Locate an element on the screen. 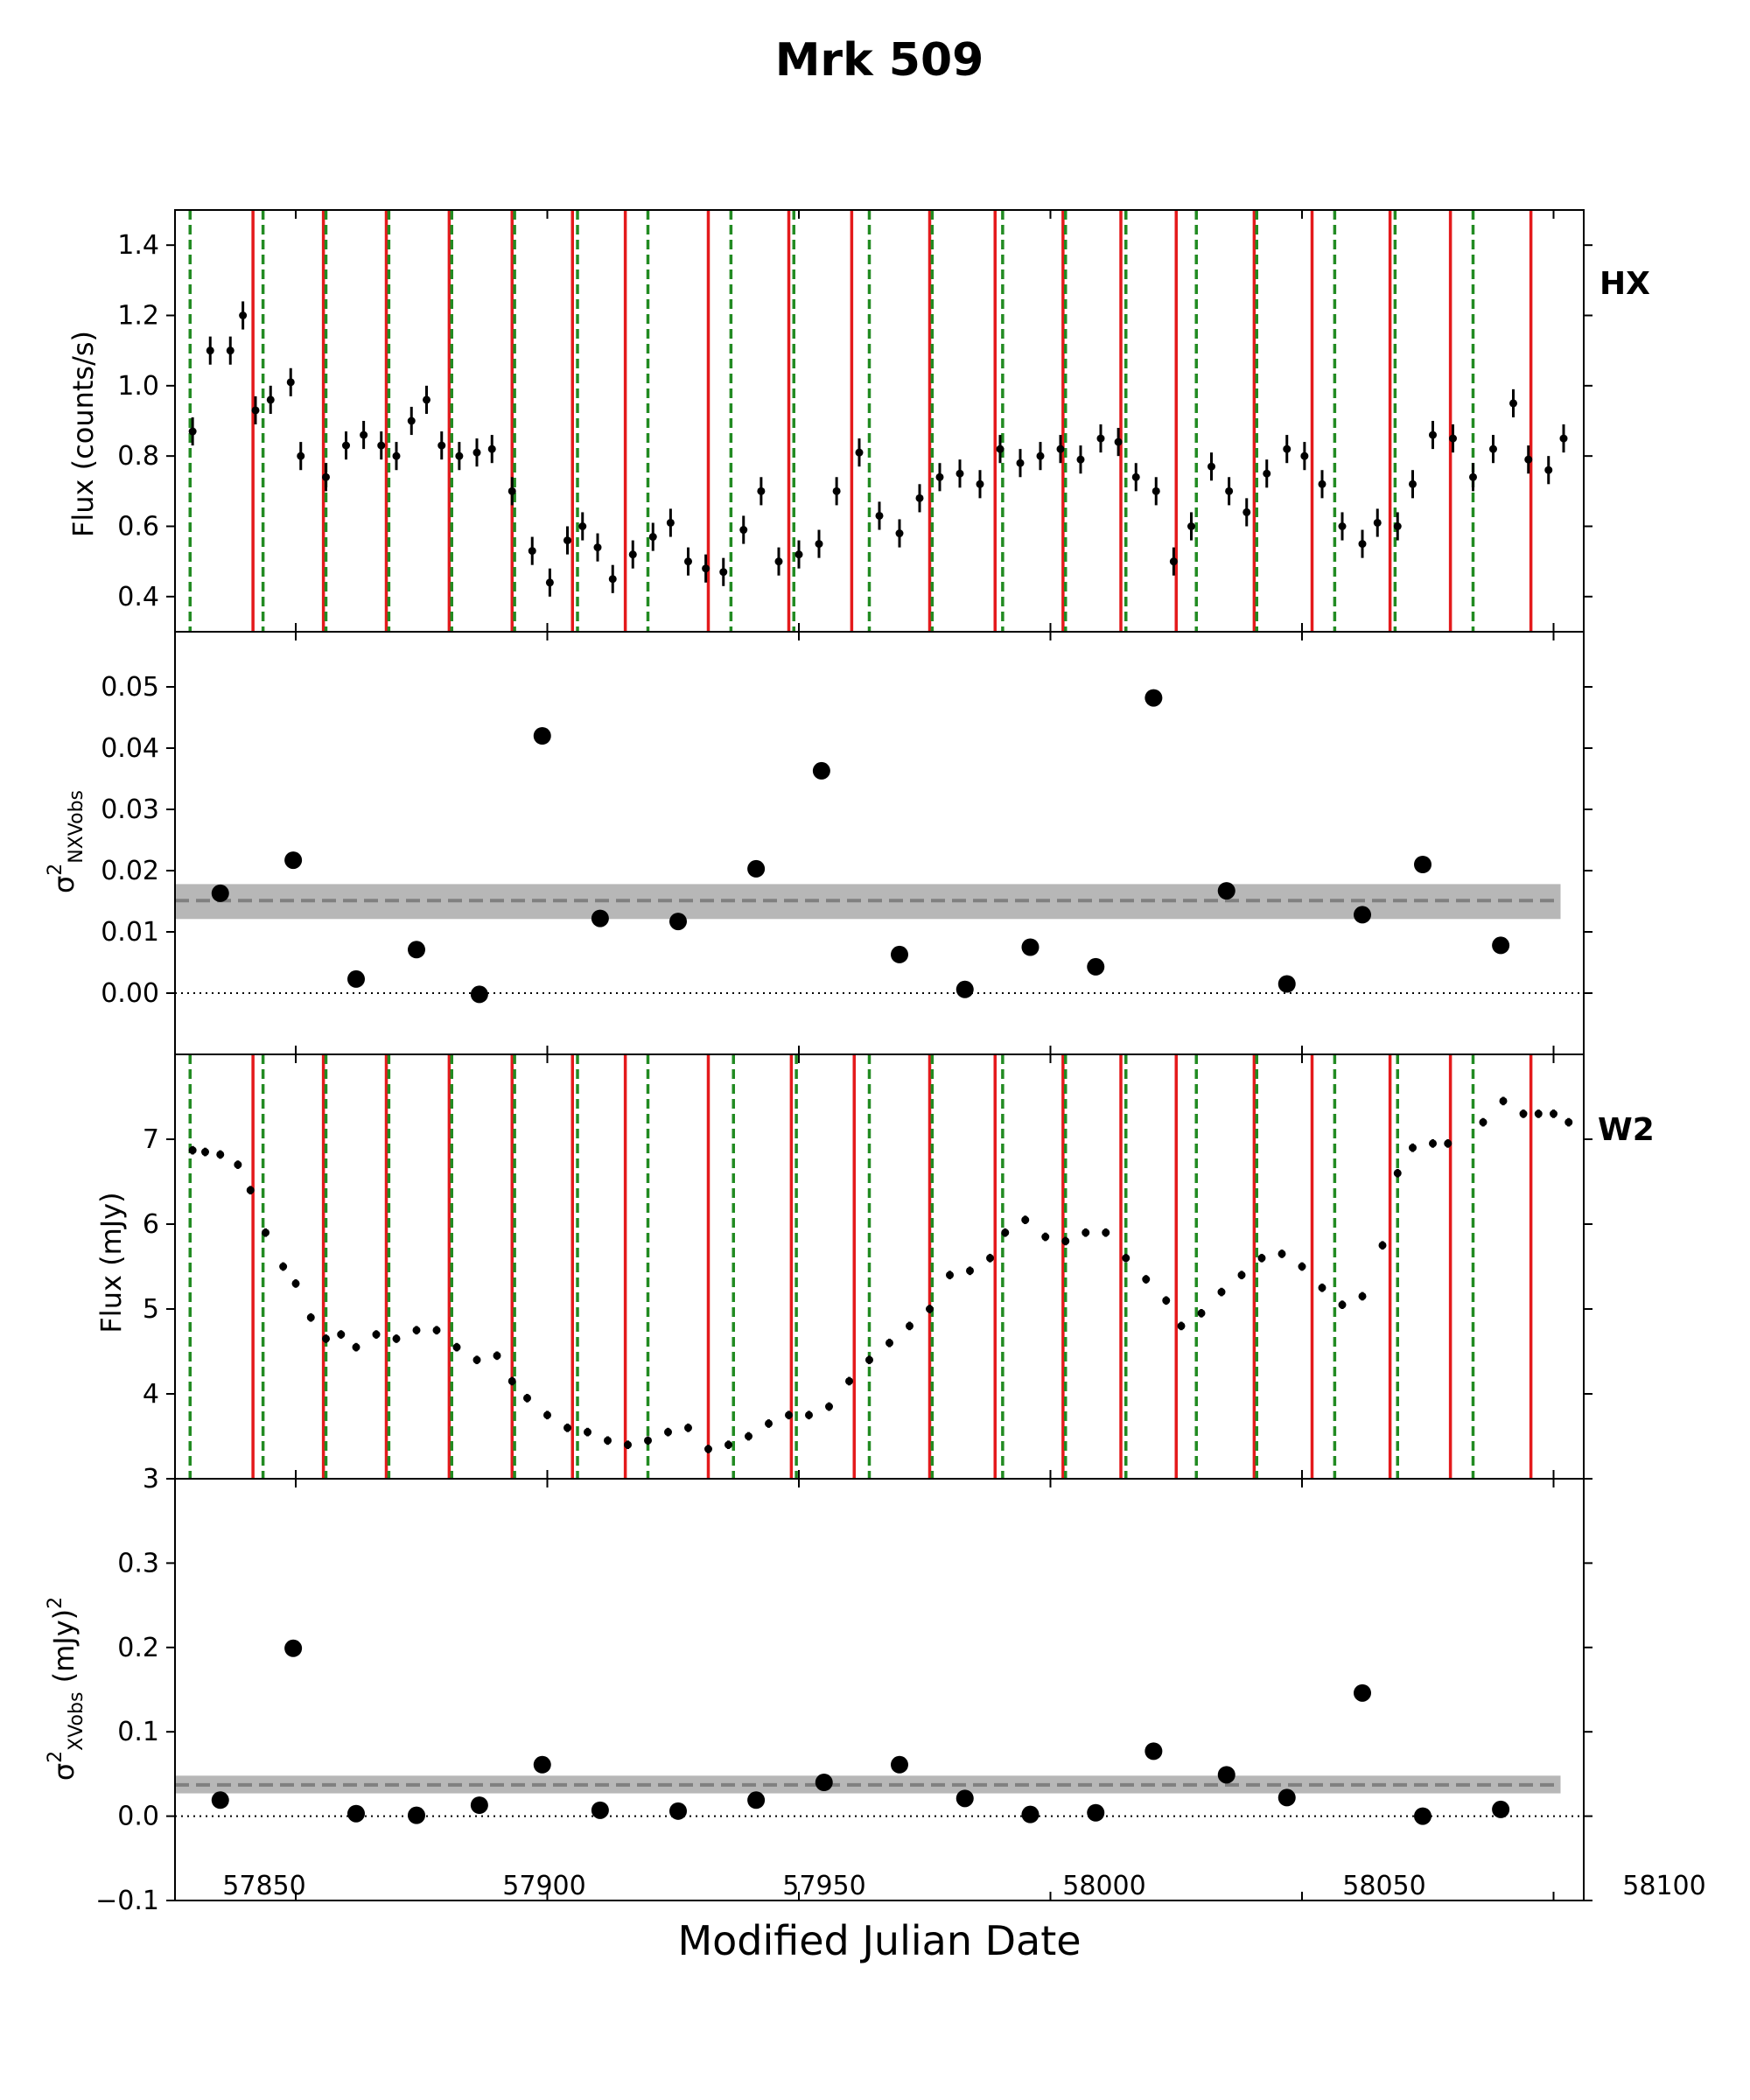  y-tick-label: 0.4 is located at coordinates (138, 597).